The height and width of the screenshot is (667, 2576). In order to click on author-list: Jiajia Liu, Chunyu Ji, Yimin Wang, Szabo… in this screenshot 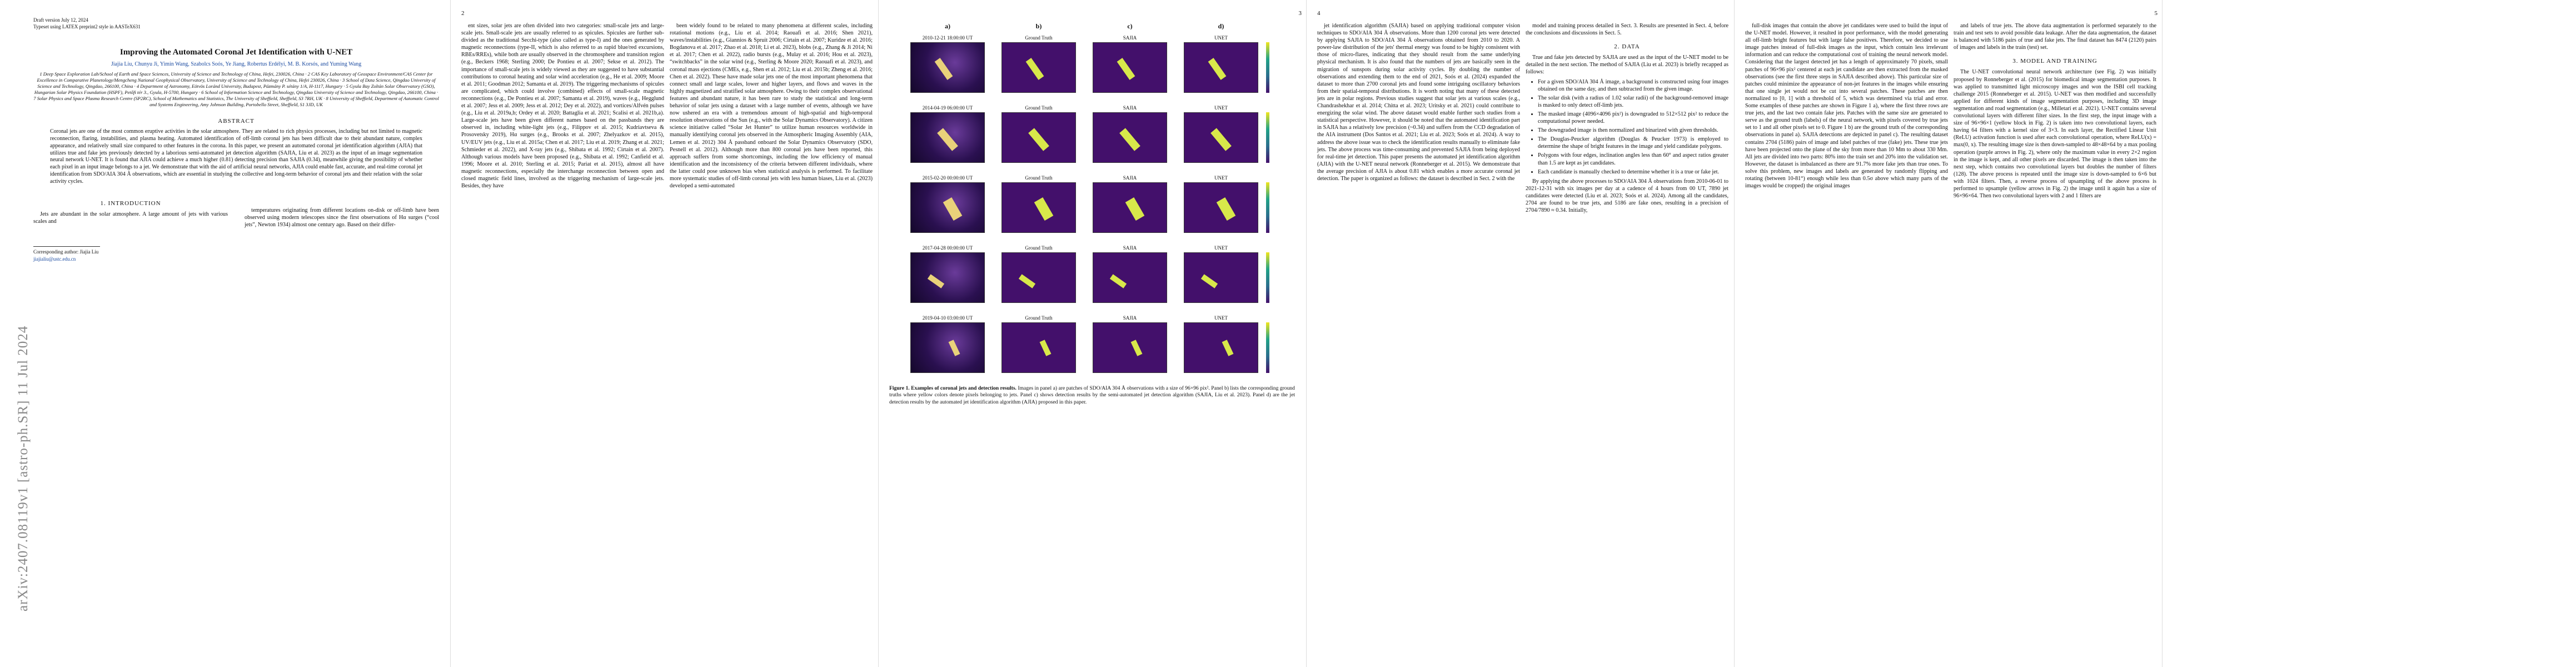, I will do `click(236, 64)`.